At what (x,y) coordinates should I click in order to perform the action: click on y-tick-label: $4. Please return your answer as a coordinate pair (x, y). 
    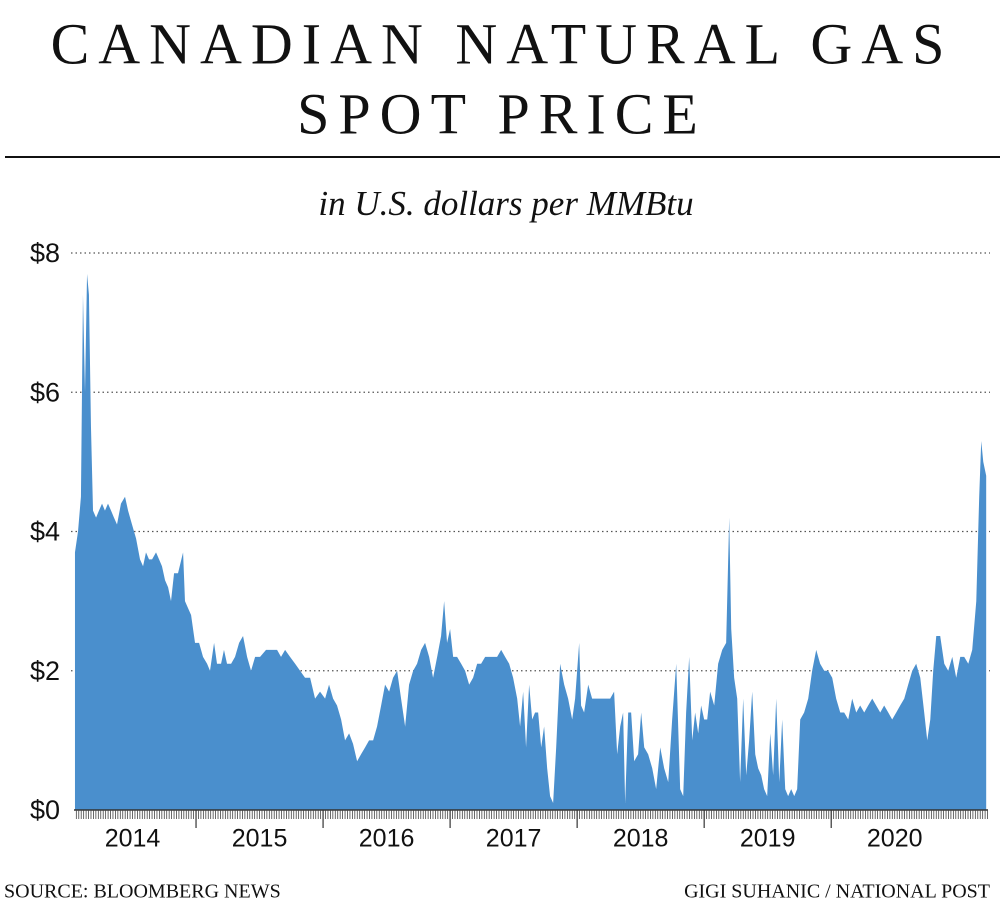
    Looking at the image, I should click on (45, 532).